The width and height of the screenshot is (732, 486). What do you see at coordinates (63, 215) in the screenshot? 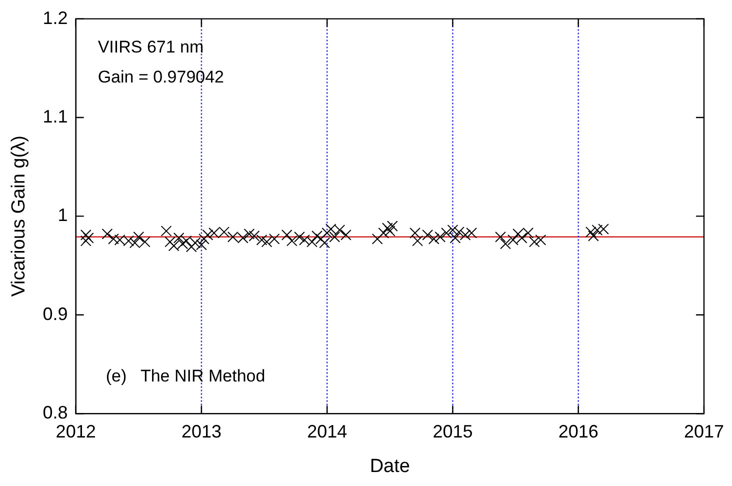
I see `y-tick-label: 1` at bounding box center [63, 215].